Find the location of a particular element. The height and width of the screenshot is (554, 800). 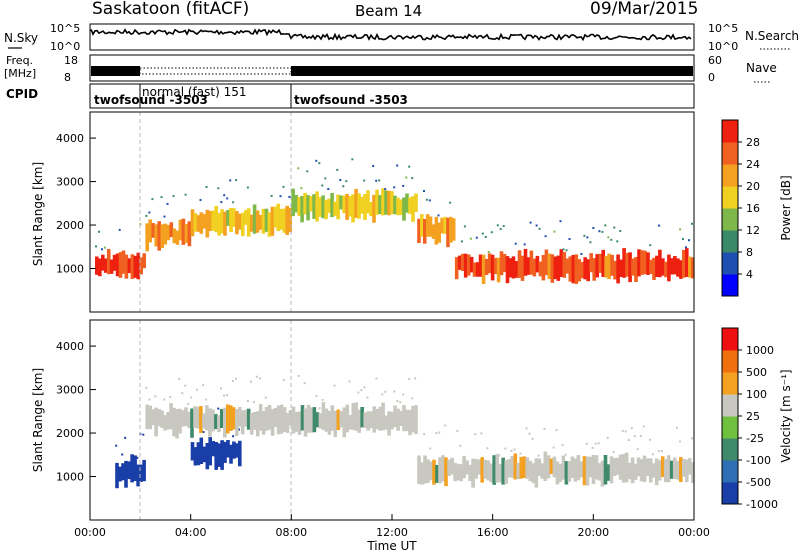

power-colorbar-segment is located at coordinates (730, 285).